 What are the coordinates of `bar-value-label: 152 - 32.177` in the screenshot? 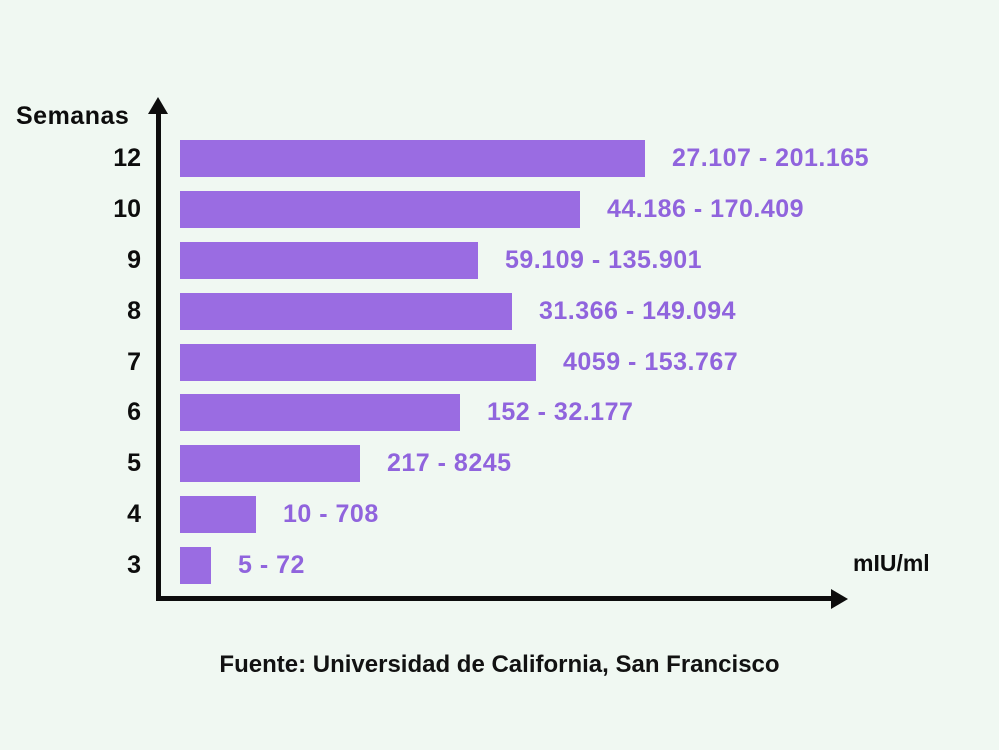 It's located at (560, 412).